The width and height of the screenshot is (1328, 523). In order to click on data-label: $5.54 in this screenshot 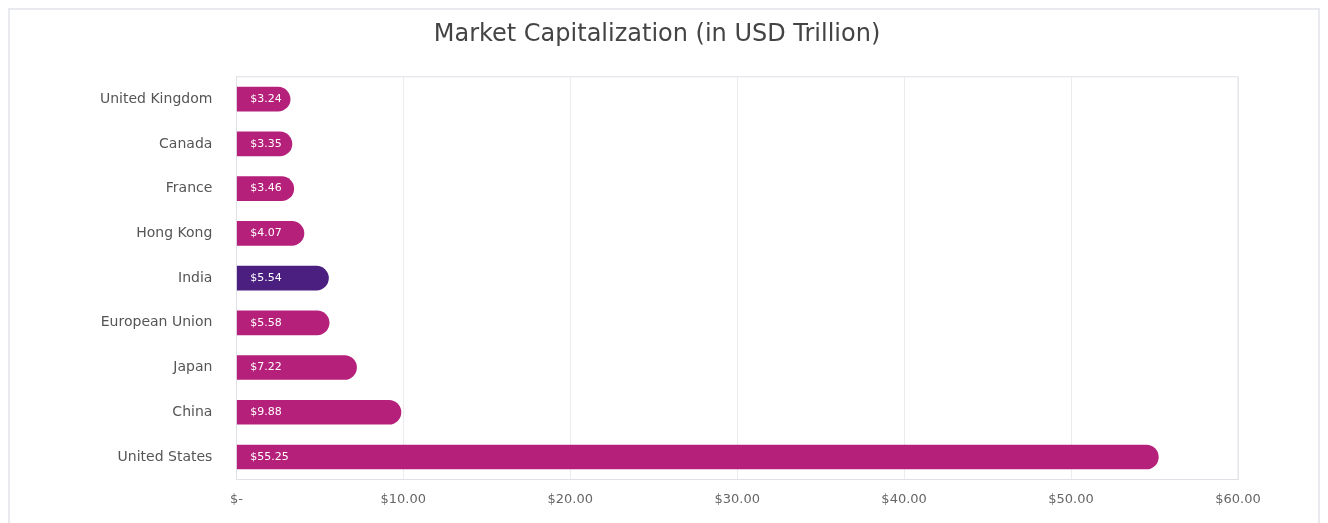, I will do `click(266, 277)`.